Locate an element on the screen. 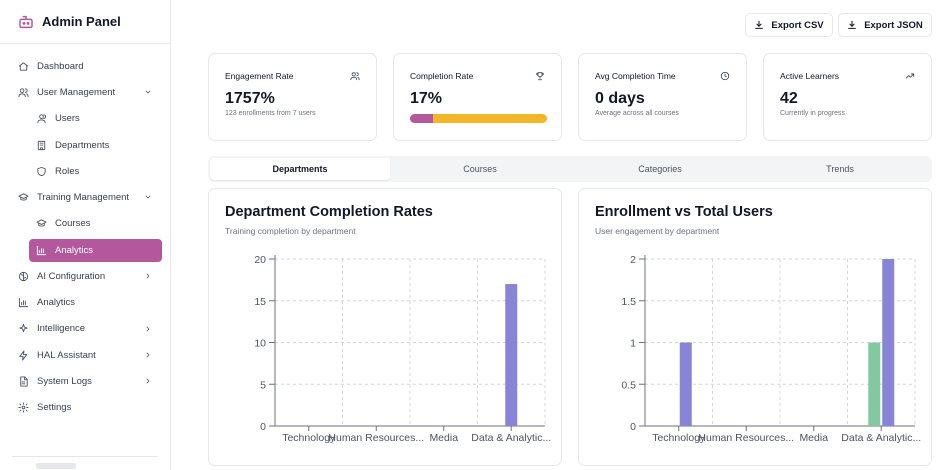 The height and width of the screenshot is (470, 949). tab-courses: Courses is located at coordinates (480, 169).